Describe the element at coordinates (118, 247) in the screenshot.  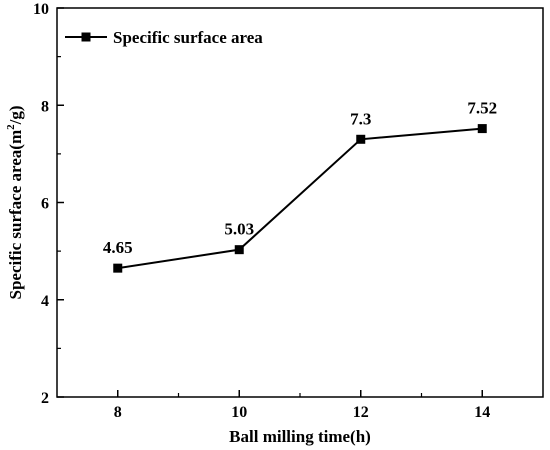
I see `data-label-8: 4.65` at that location.